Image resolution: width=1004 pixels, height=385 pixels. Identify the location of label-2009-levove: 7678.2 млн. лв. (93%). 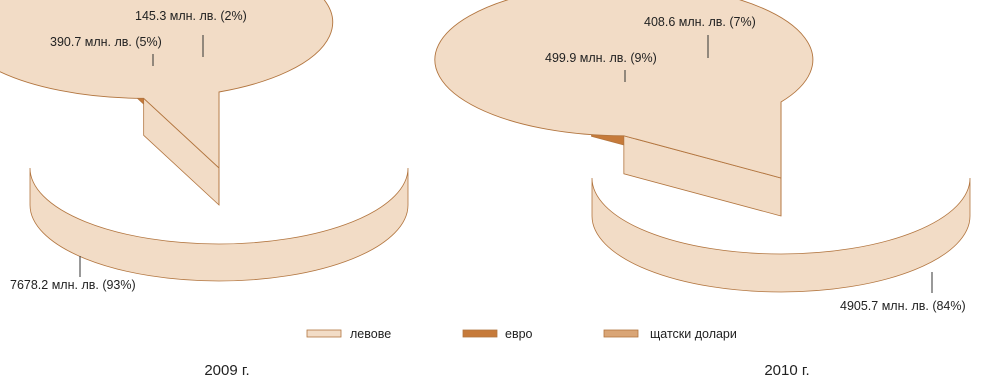
(73, 285).